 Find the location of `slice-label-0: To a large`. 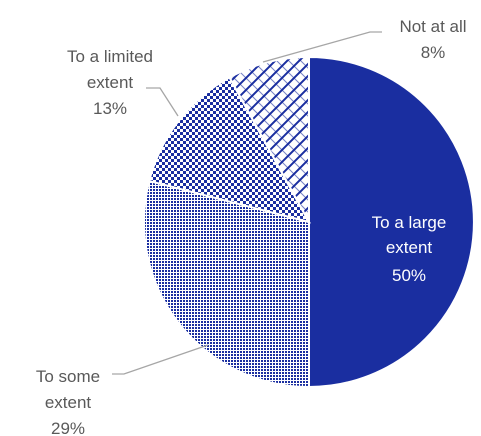

slice-label-0: To a large is located at coordinates (409, 222).